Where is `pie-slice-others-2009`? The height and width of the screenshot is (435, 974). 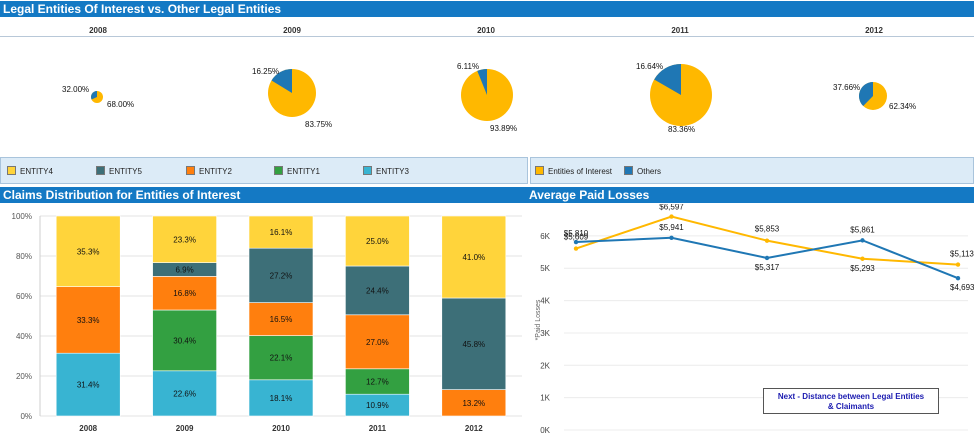
pie-slice-others-2009 is located at coordinates (281, 81).